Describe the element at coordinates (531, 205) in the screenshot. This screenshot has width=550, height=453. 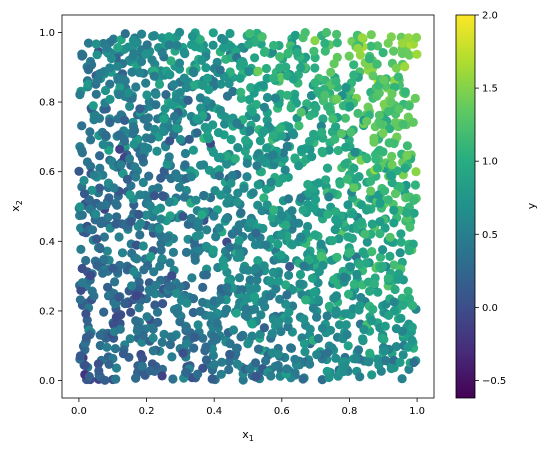
I see `colorbar-label: y` at that location.